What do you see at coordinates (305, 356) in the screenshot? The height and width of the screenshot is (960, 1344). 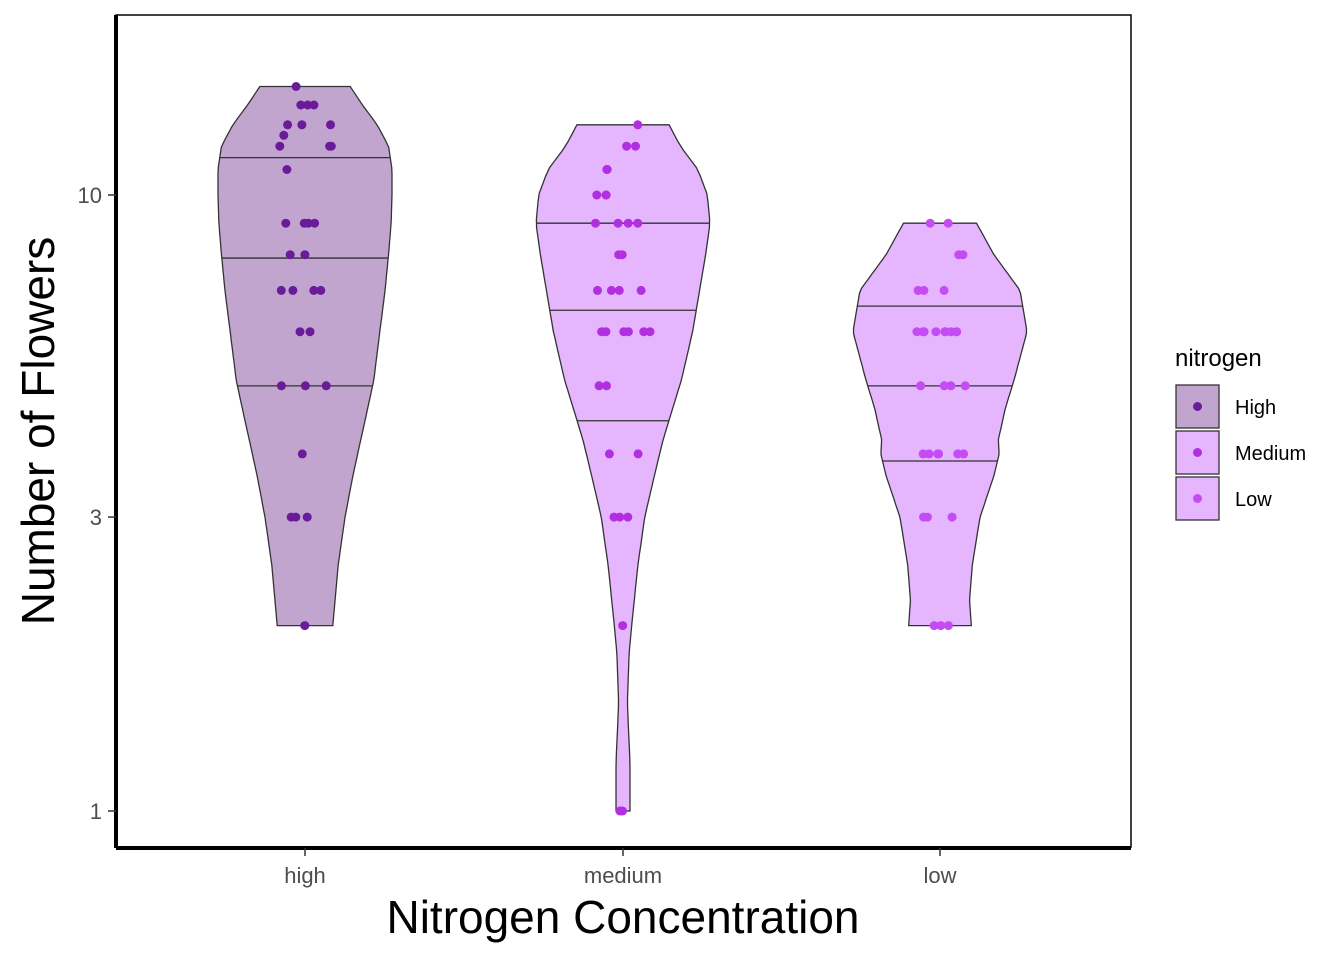 I see `violin-high` at bounding box center [305, 356].